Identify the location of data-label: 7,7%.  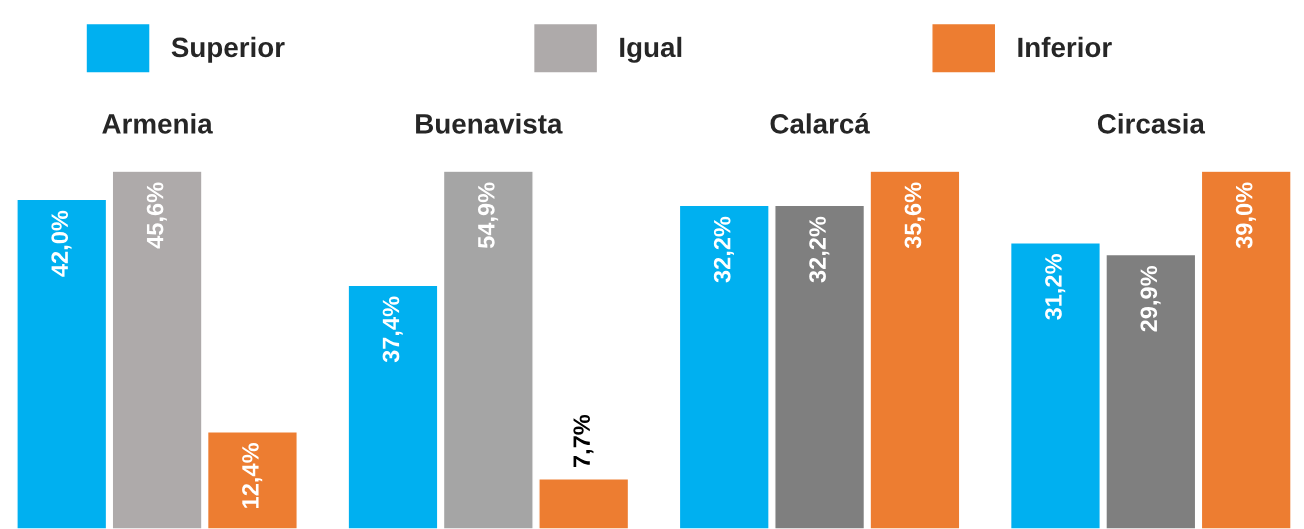
(583, 441).